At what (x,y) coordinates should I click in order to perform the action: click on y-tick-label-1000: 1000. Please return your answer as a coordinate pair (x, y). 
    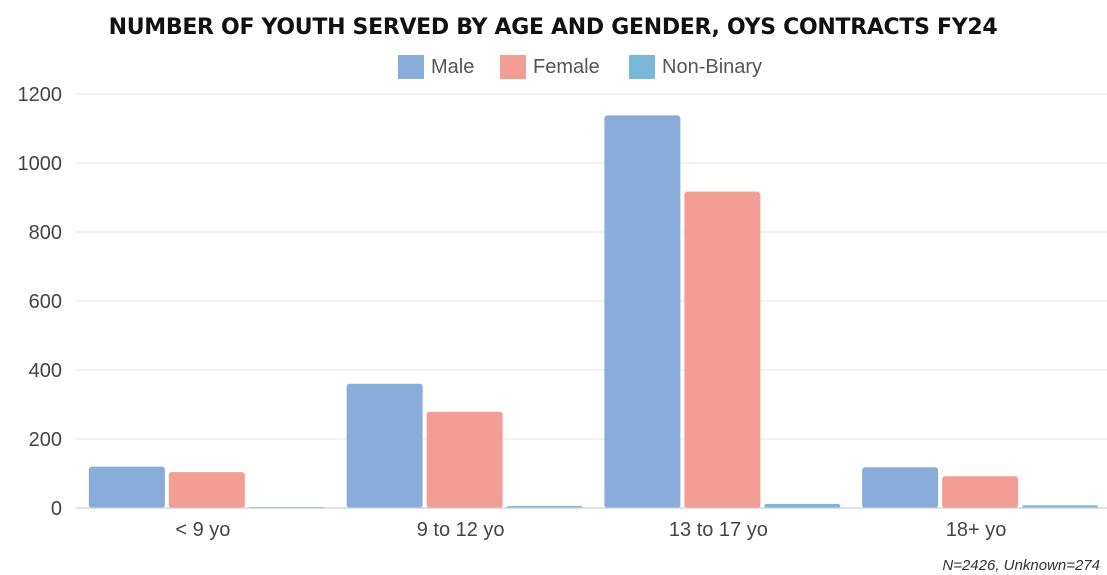
    Looking at the image, I should click on (40, 164).